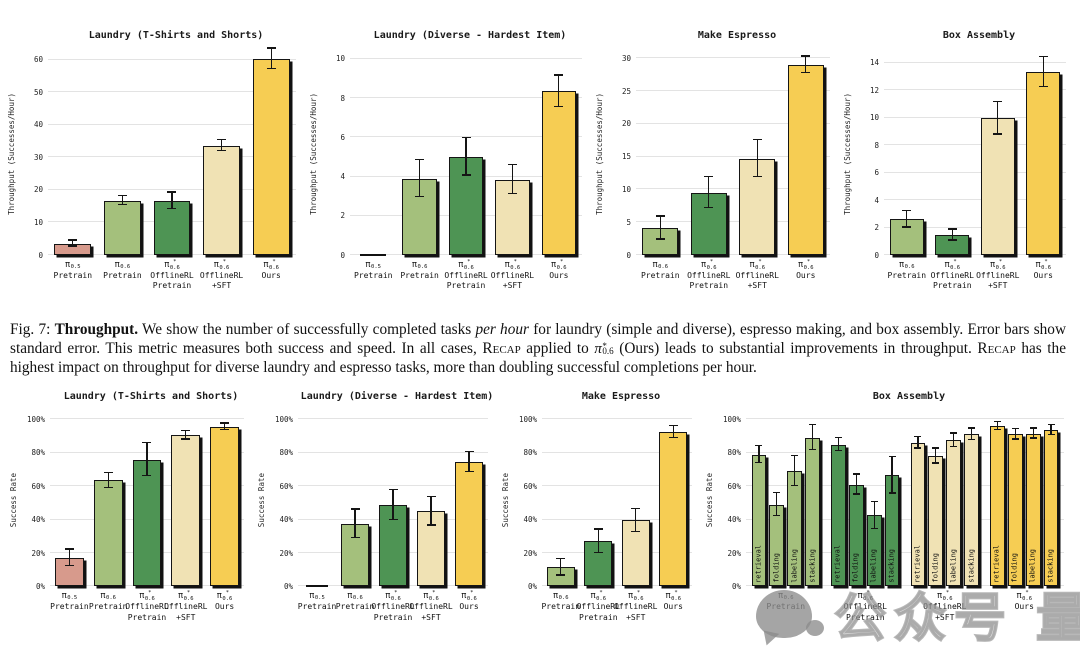 The height and width of the screenshot is (651, 1080). I want to click on bar-task-label: folding, so click(1014, 567).